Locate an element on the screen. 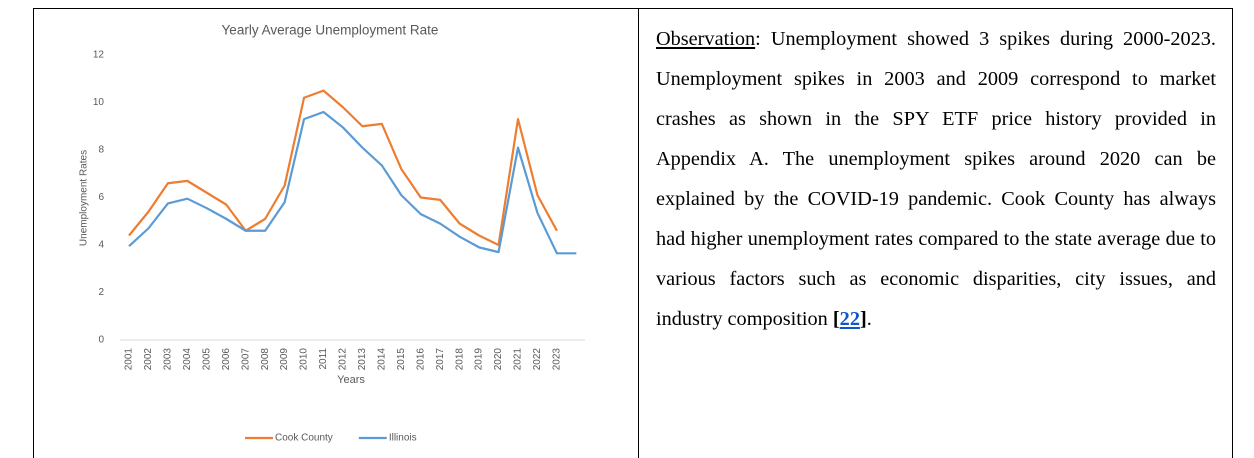 This screenshot has width=1254, height=458. x-tick-label: 2013 is located at coordinates (362, 359).